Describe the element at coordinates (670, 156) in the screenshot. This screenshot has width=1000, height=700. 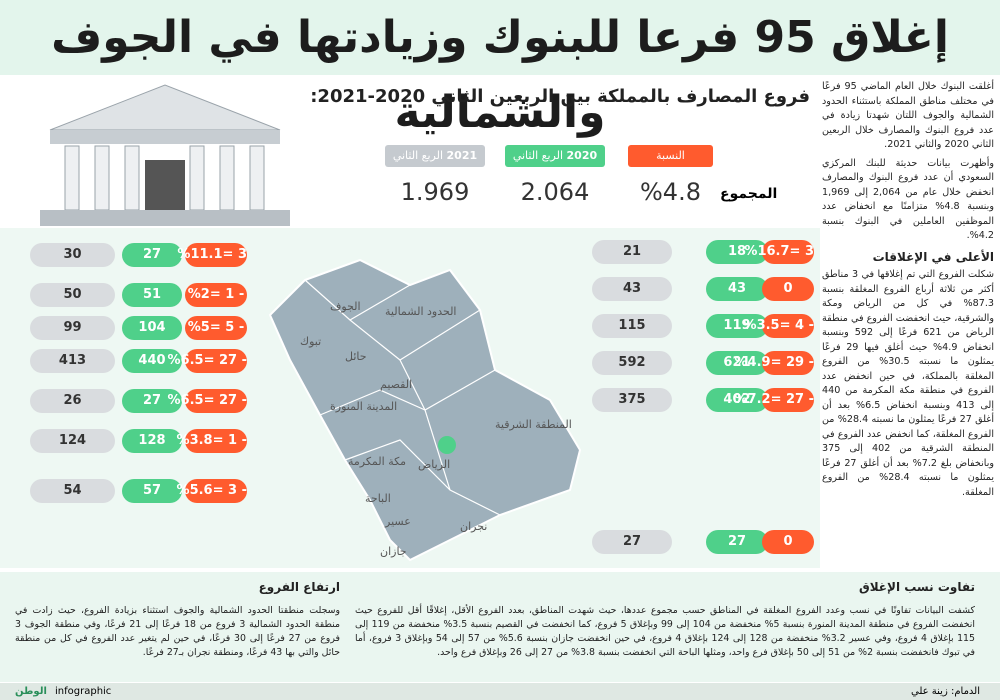
I see `header-change: النسبة` at that location.